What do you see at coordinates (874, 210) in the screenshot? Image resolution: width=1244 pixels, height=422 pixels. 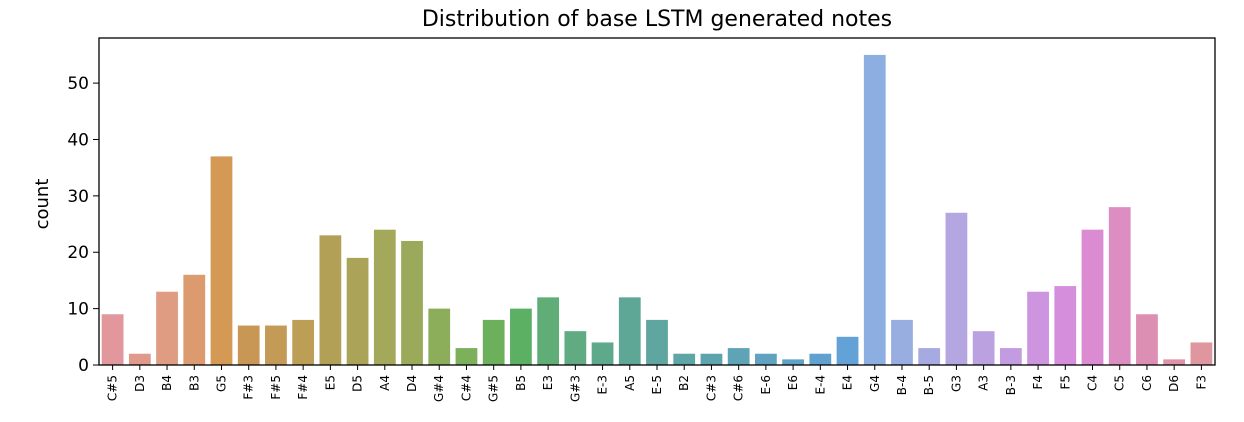 I see `bar-G4` at bounding box center [874, 210].